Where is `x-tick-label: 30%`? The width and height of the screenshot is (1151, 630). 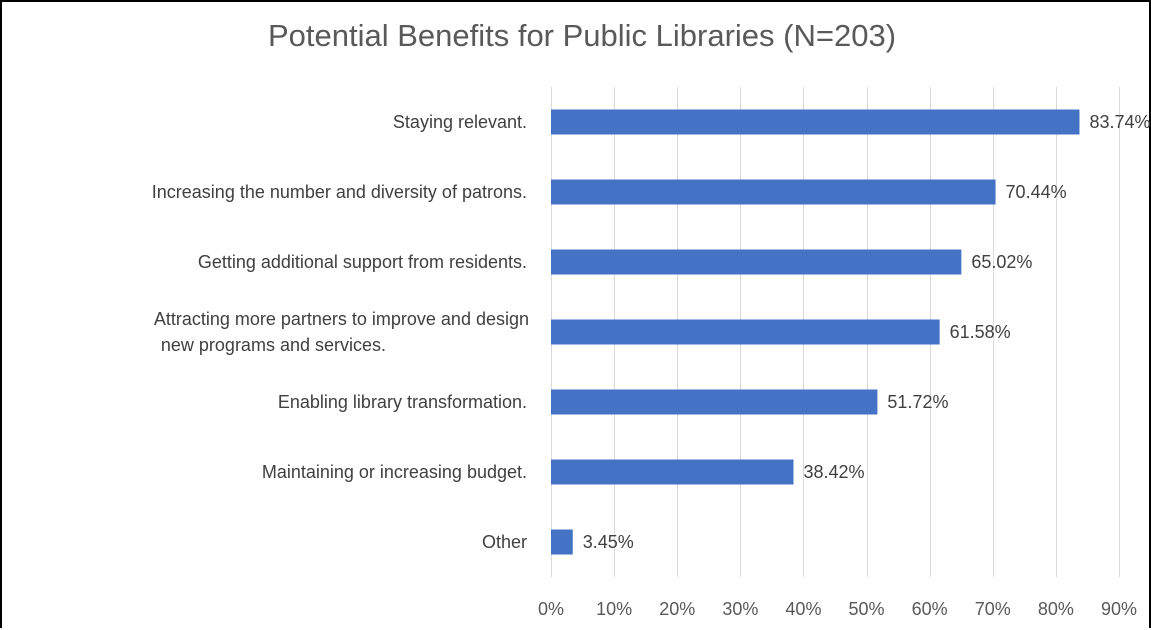 x-tick-label: 30% is located at coordinates (740, 609).